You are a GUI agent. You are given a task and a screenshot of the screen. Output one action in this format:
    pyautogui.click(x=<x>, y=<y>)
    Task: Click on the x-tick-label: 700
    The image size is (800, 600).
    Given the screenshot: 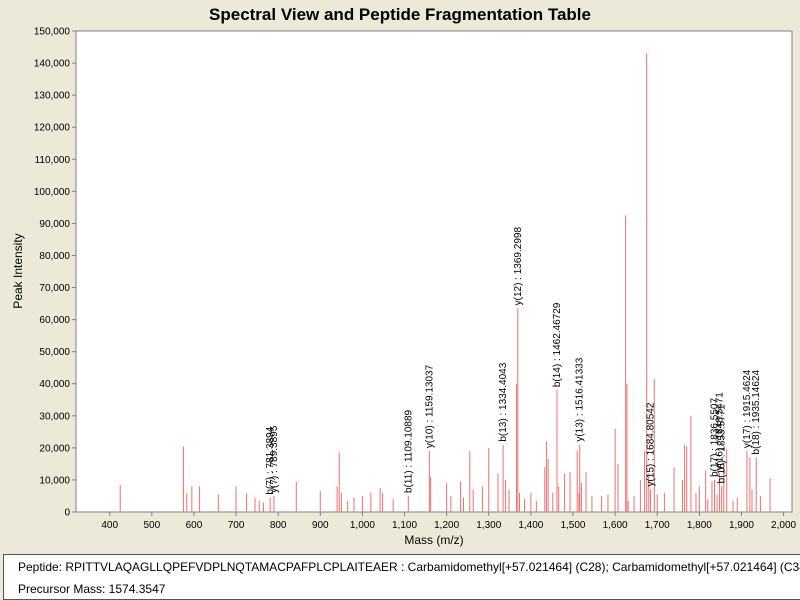 What is the action you would take?
    pyautogui.click(x=236, y=525)
    